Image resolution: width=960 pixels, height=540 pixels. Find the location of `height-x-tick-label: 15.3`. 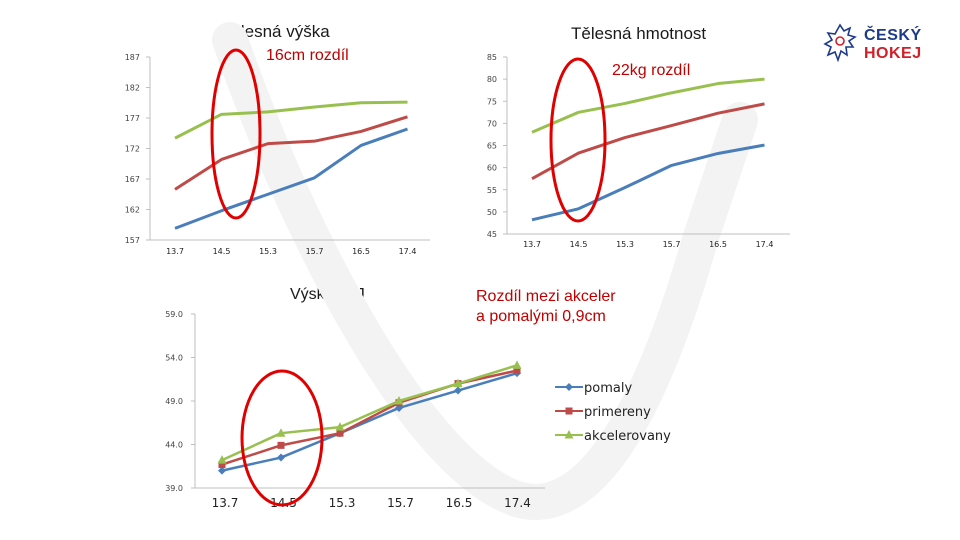

height-x-tick-label: 15.3 is located at coordinates (268, 251).